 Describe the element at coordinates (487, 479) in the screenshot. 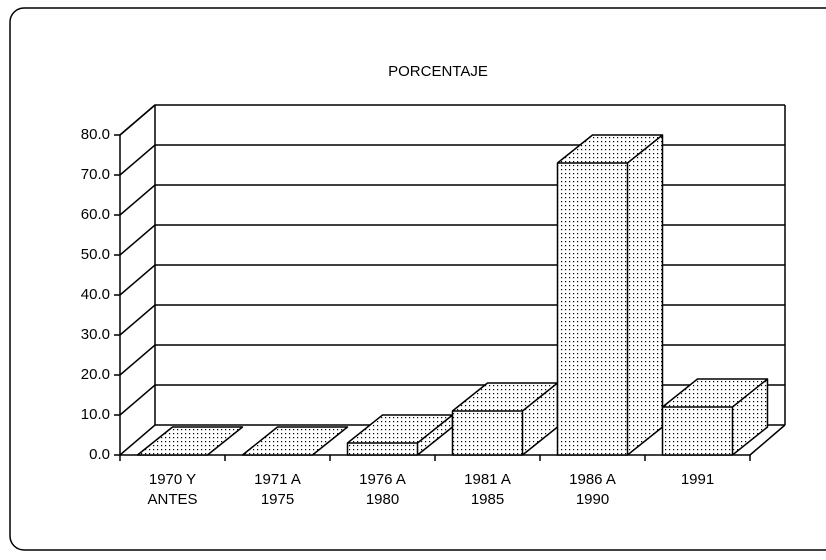

I see `x-tick-label: 1981 A` at that location.